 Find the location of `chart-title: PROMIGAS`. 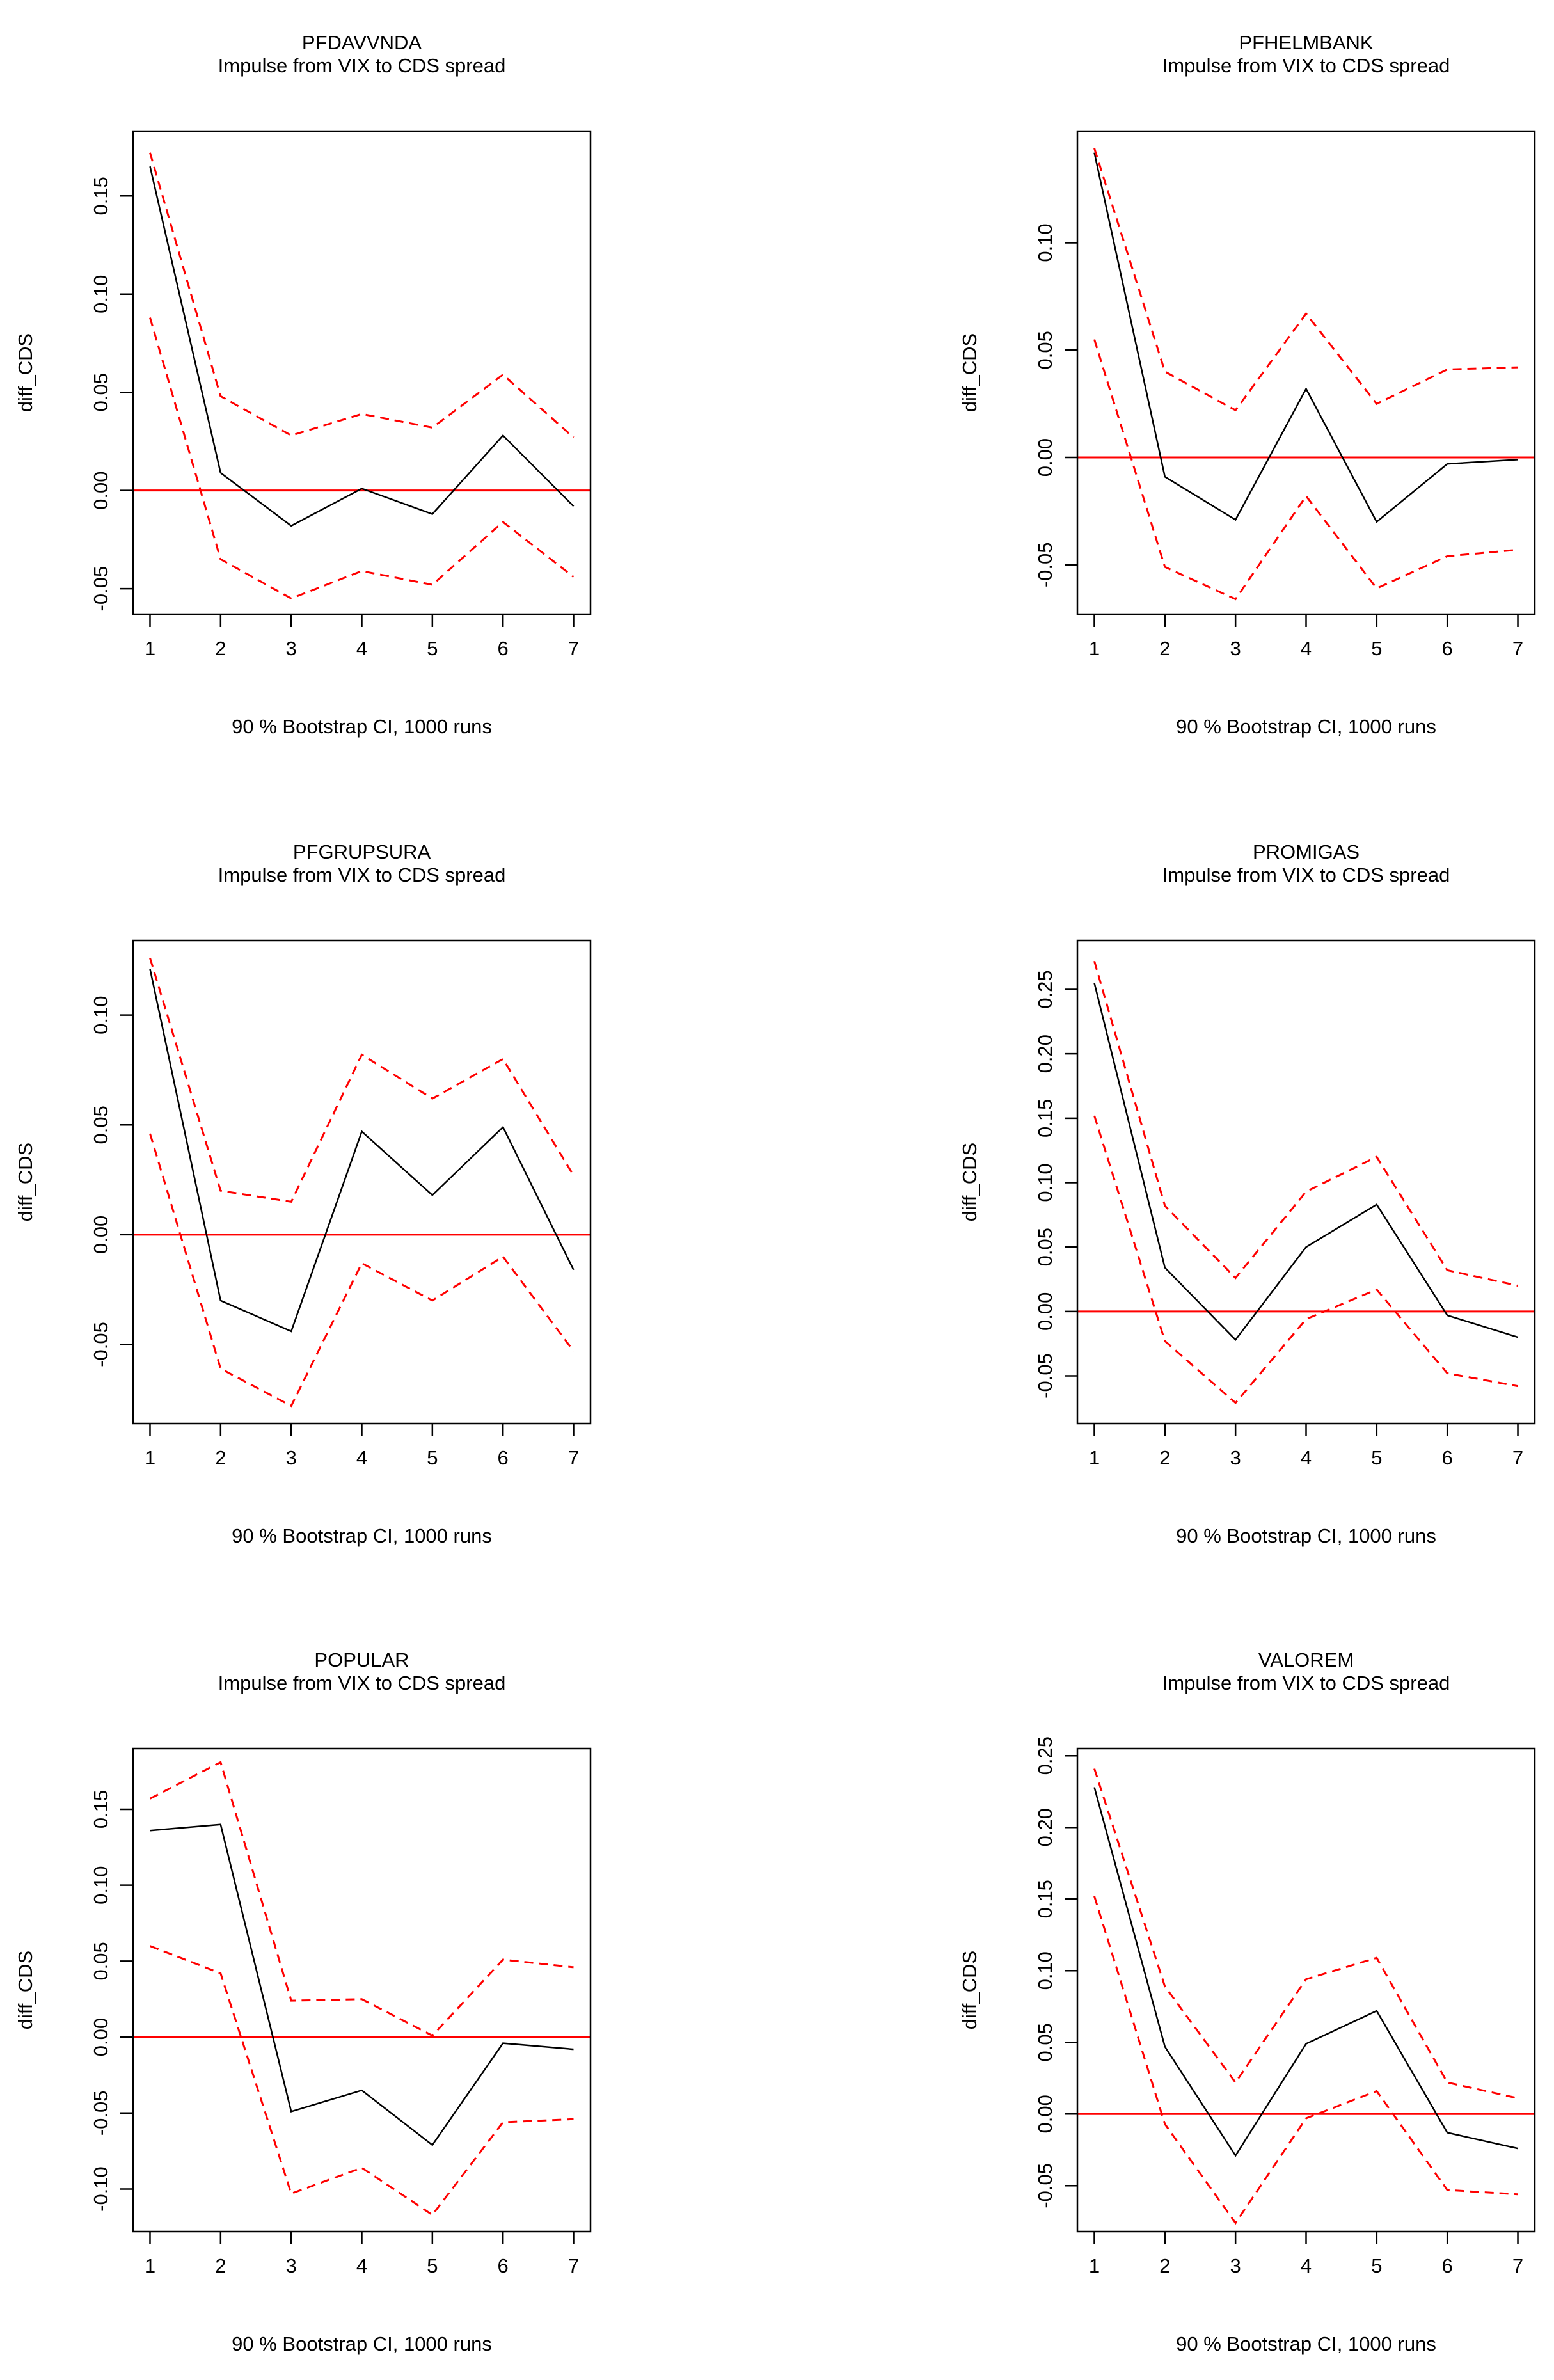

chart-title: PROMIGAS is located at coordinates (1306, 852).